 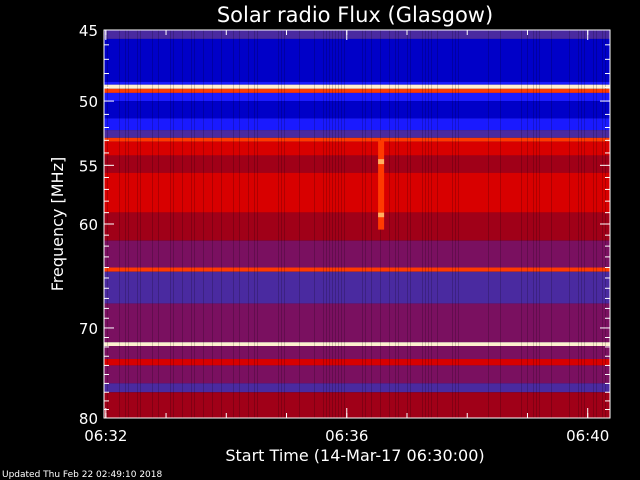 I want to click on y-tick-label: 60, so click(x=88, y=225).